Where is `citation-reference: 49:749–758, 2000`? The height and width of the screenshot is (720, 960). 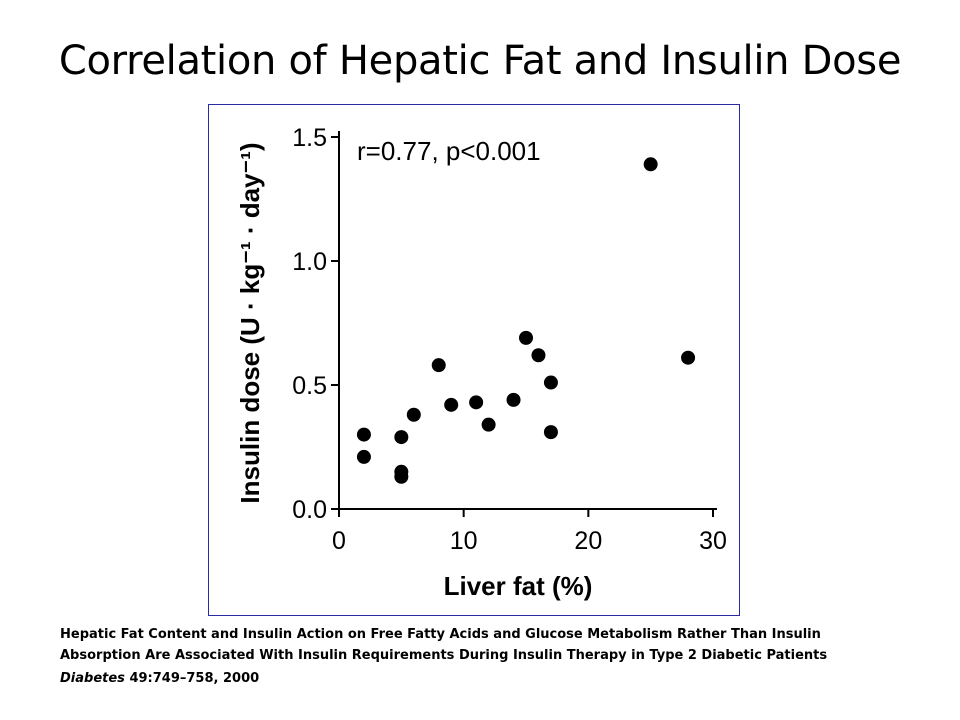
citation-reference: 49:749–758, 2000 is located at coordinates (192, 678).